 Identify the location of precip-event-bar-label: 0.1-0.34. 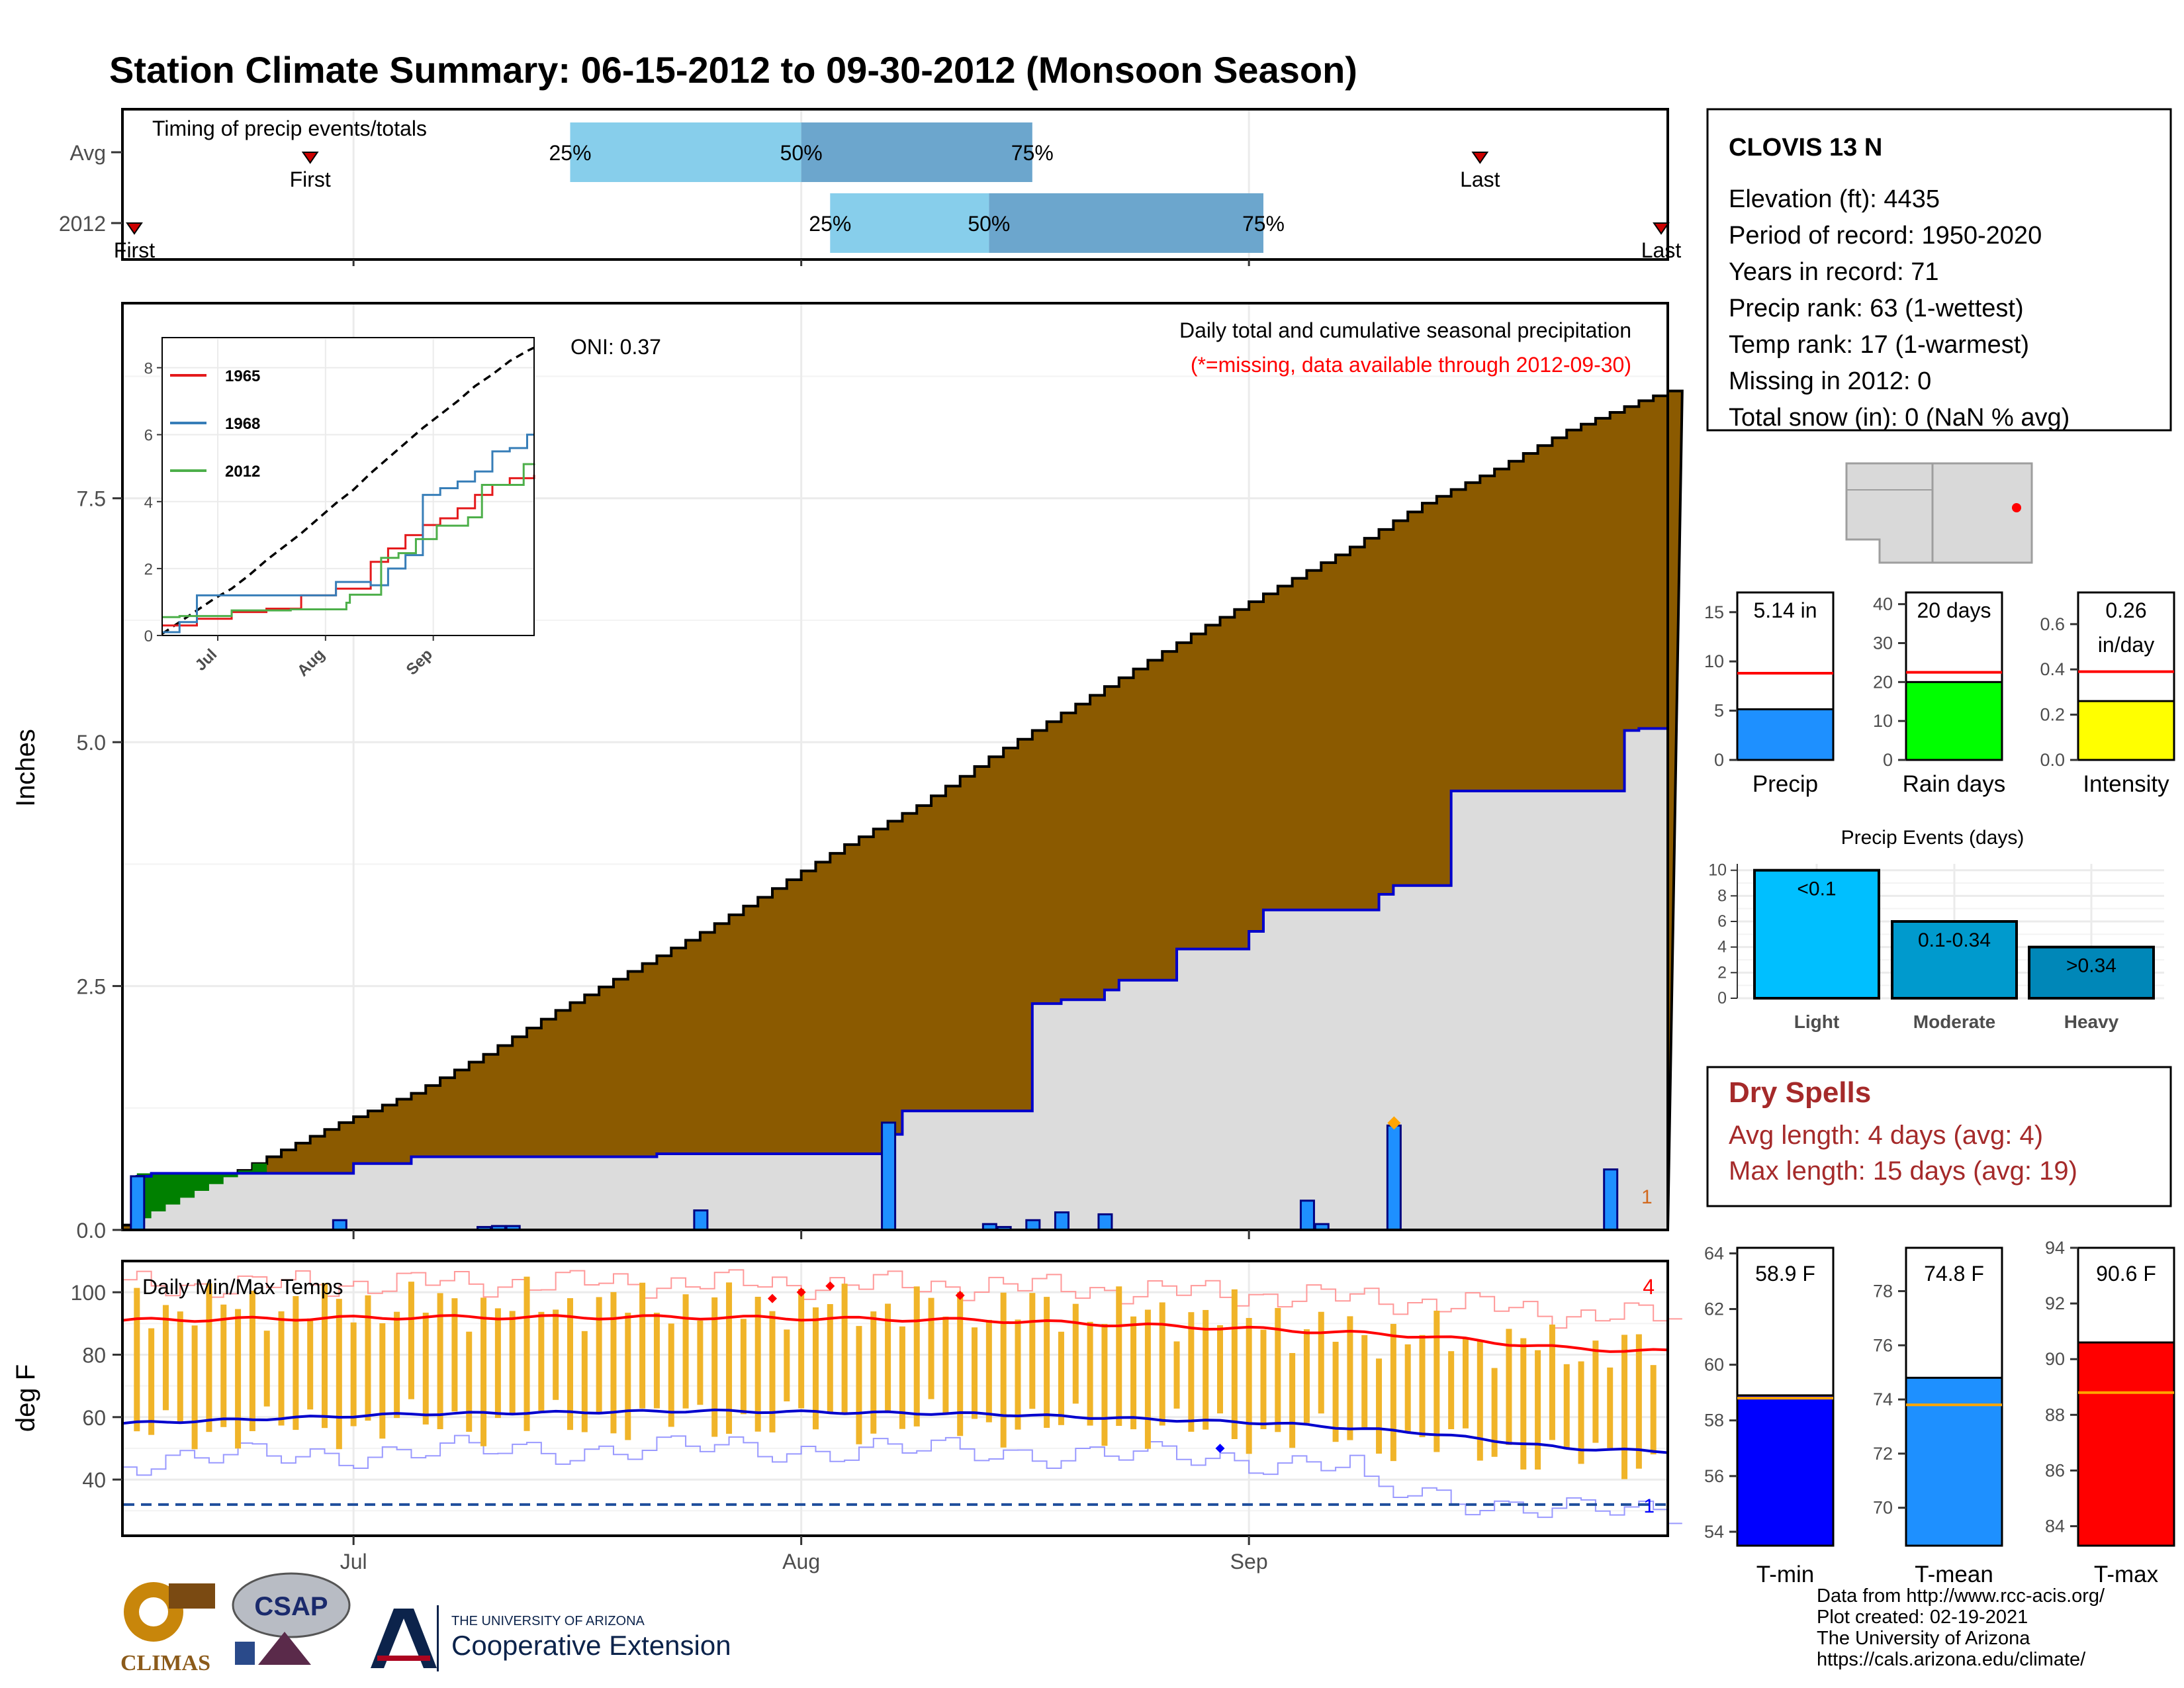
(1954, 940).